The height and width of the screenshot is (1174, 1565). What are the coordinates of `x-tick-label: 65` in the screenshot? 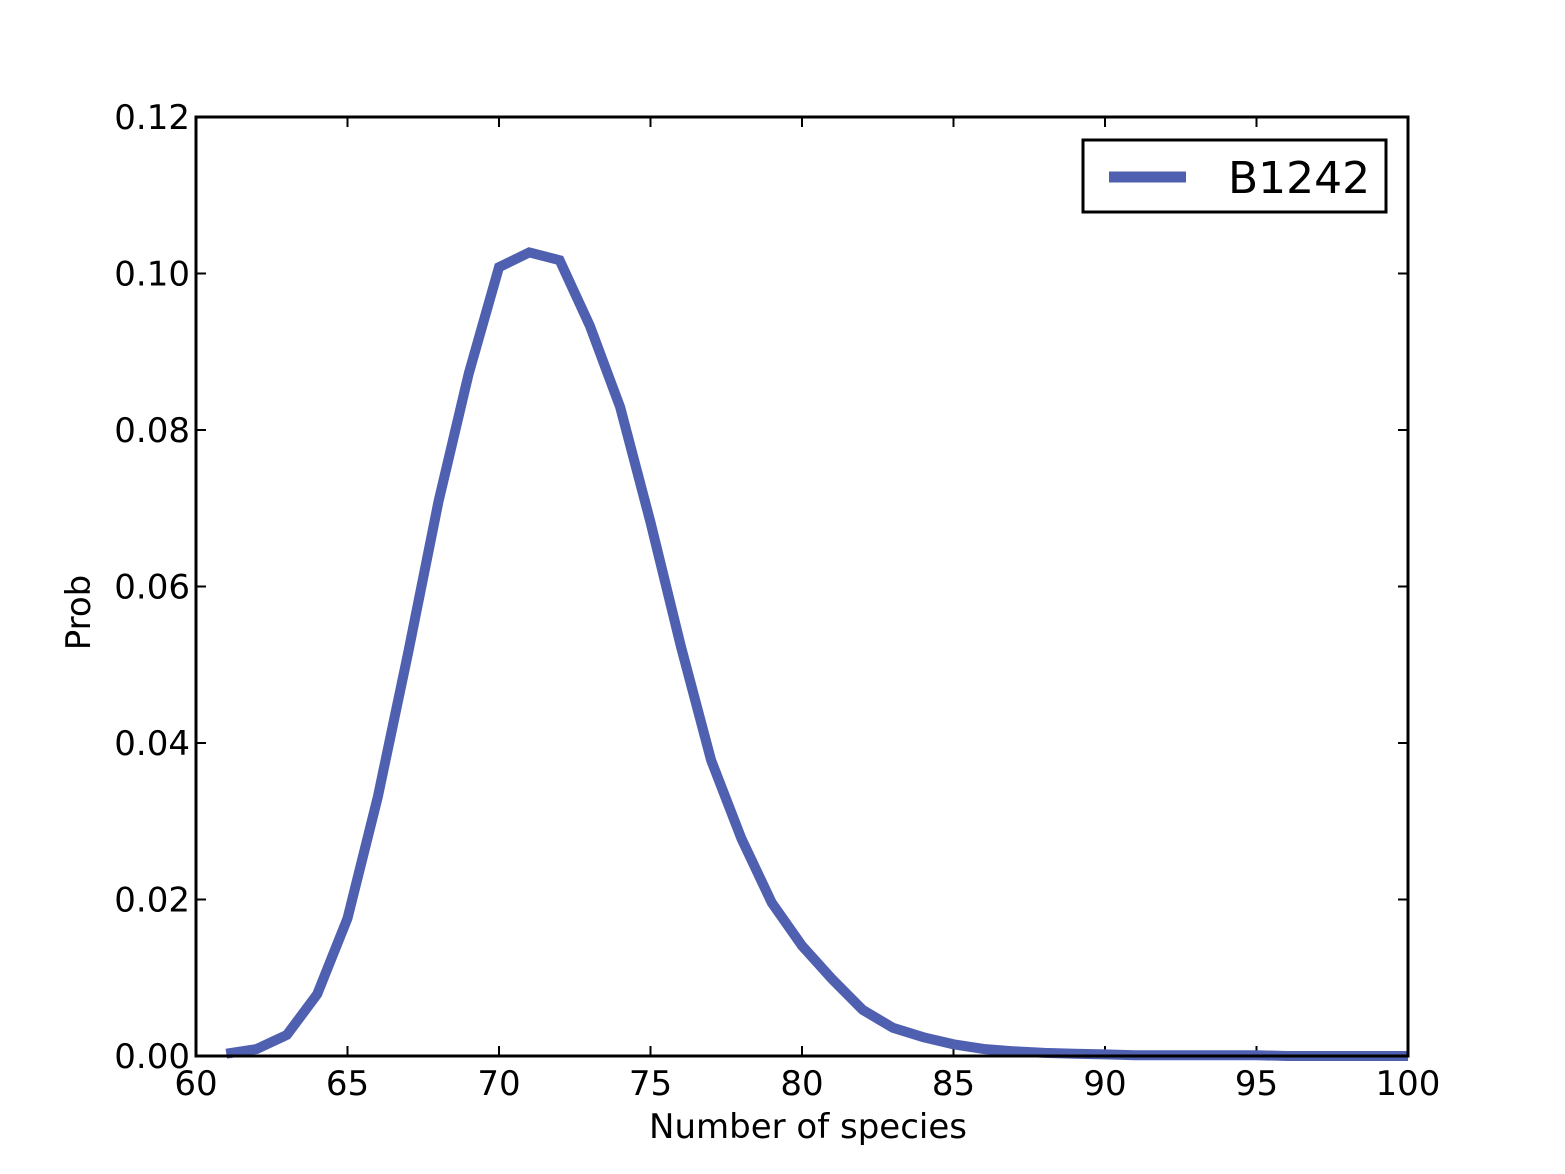 It's located at (347, 1084).